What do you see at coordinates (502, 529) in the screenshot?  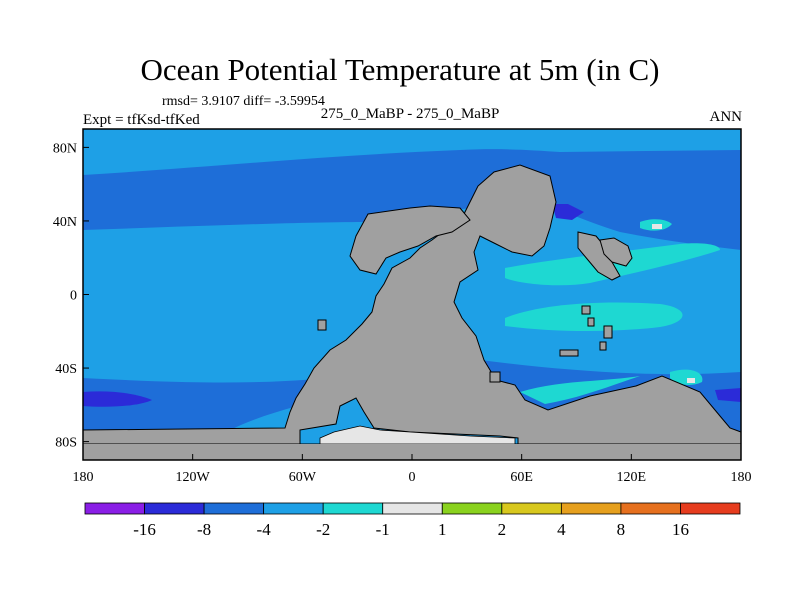 I see `colorbar-label: 2` at bounding box center [502, 529].